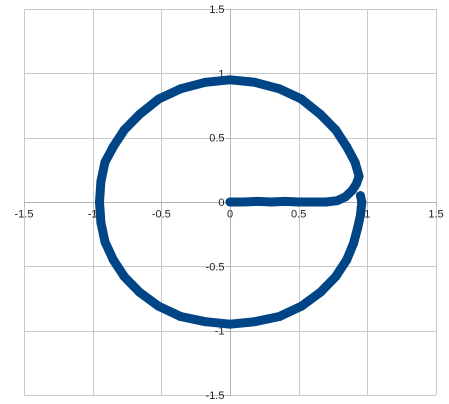  What do you see at coordinates (221, 74) in the screenshot?
I see `y-tick-label: 1` at bounding box center [221, 74].